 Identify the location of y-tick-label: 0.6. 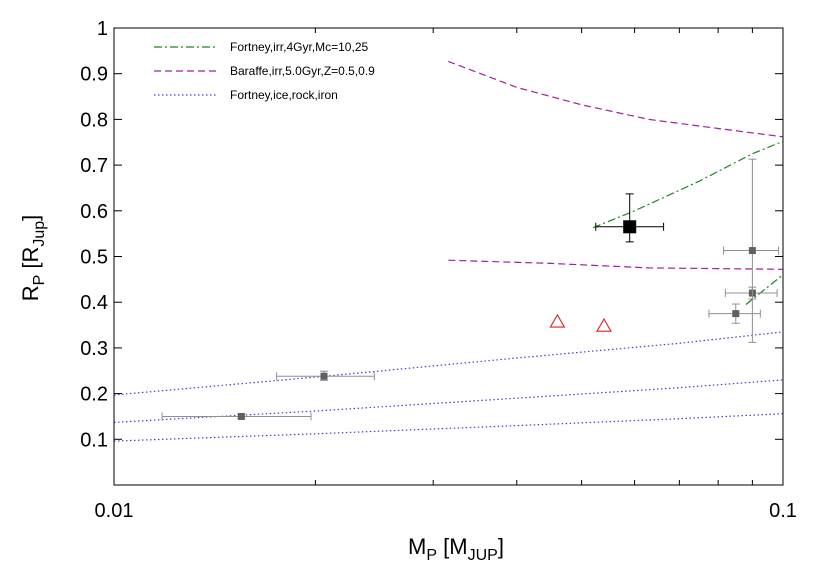
(94, 212).